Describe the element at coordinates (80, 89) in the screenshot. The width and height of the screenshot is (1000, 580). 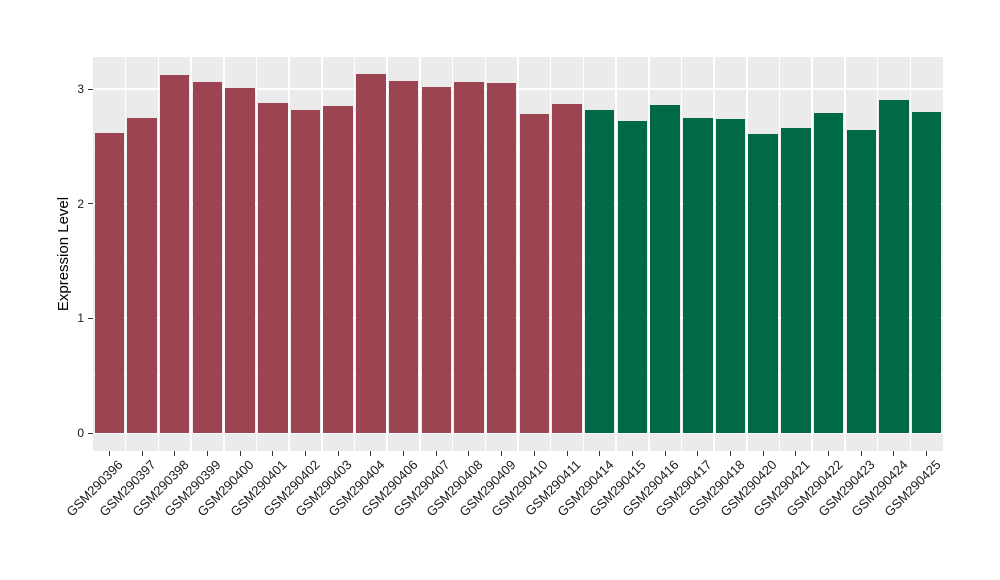
I see `y-tick-label: 3` at that location.